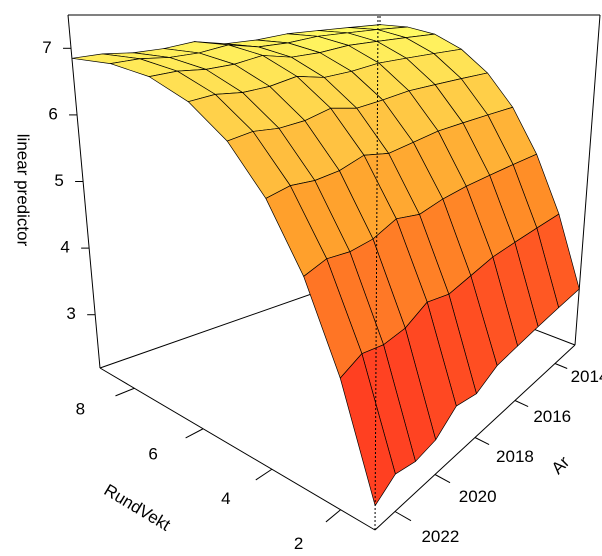 The image size is (602, 556). I want to click on x-axis-title: RundVekt, so click(137, 507).